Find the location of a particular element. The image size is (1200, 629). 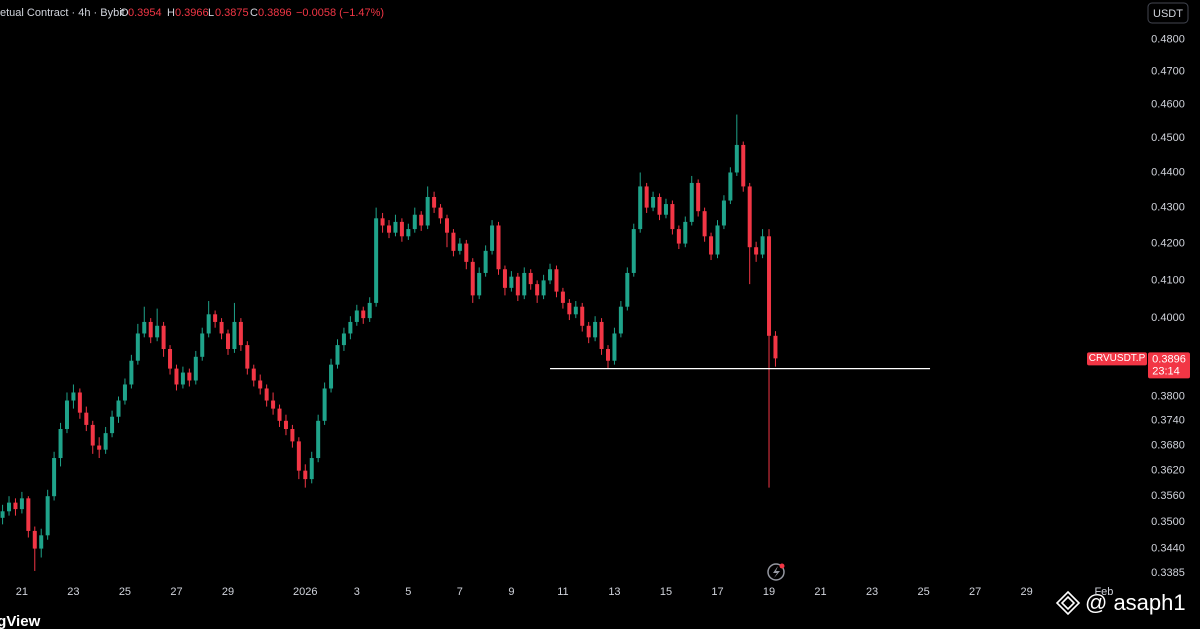

currency-button is located at coordinates (1168, 13).